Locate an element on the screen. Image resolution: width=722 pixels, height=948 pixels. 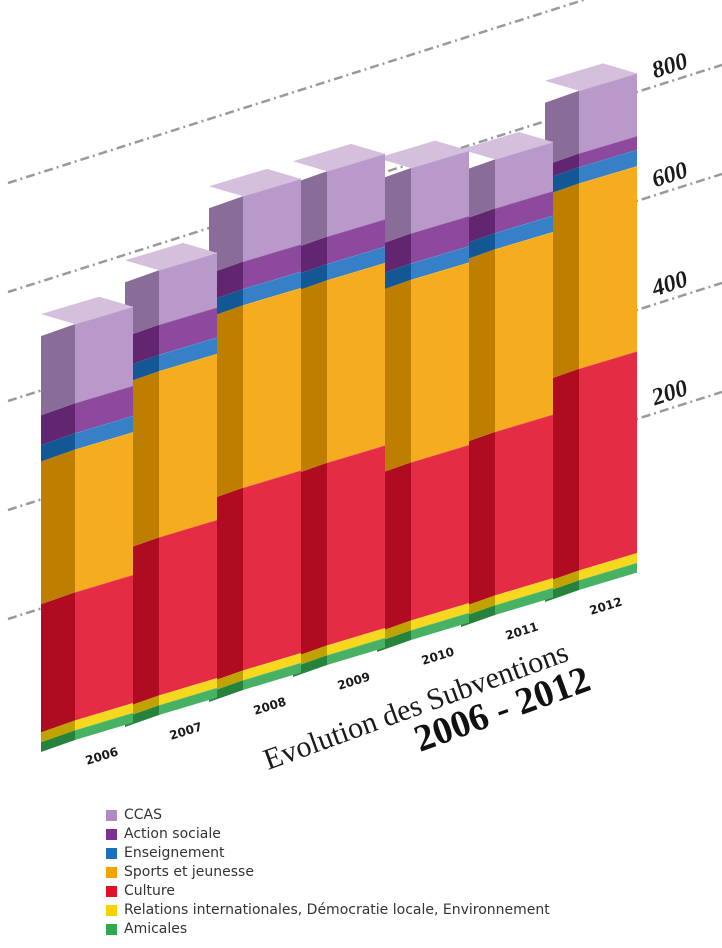
legend-label: Enseignement is located at coordinates (174, 853).